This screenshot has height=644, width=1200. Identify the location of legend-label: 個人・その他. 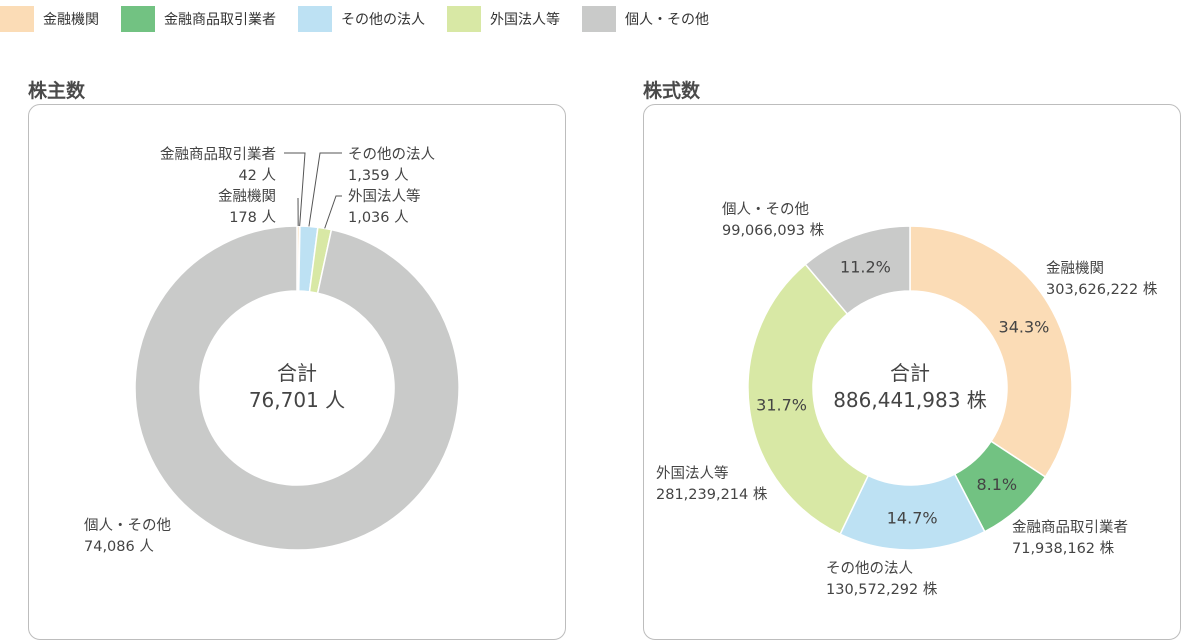
(667, 20).